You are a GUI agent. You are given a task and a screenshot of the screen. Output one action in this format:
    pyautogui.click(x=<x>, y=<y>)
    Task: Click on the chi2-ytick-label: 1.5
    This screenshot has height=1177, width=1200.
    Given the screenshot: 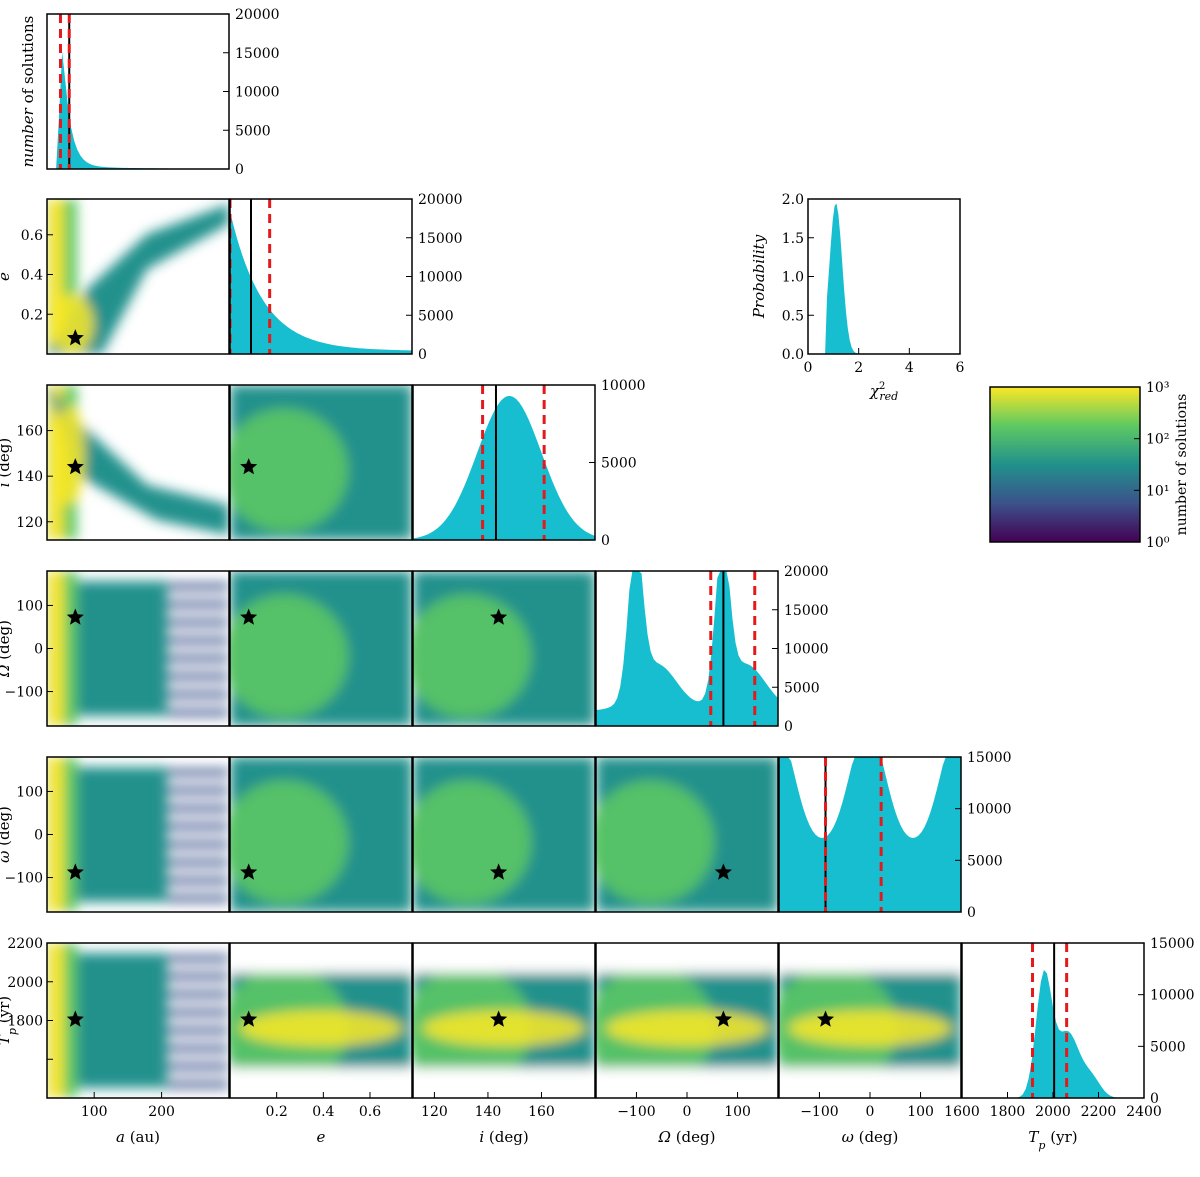 What is the action you would take?
    pyautogui.click(x=793, y=239)
    